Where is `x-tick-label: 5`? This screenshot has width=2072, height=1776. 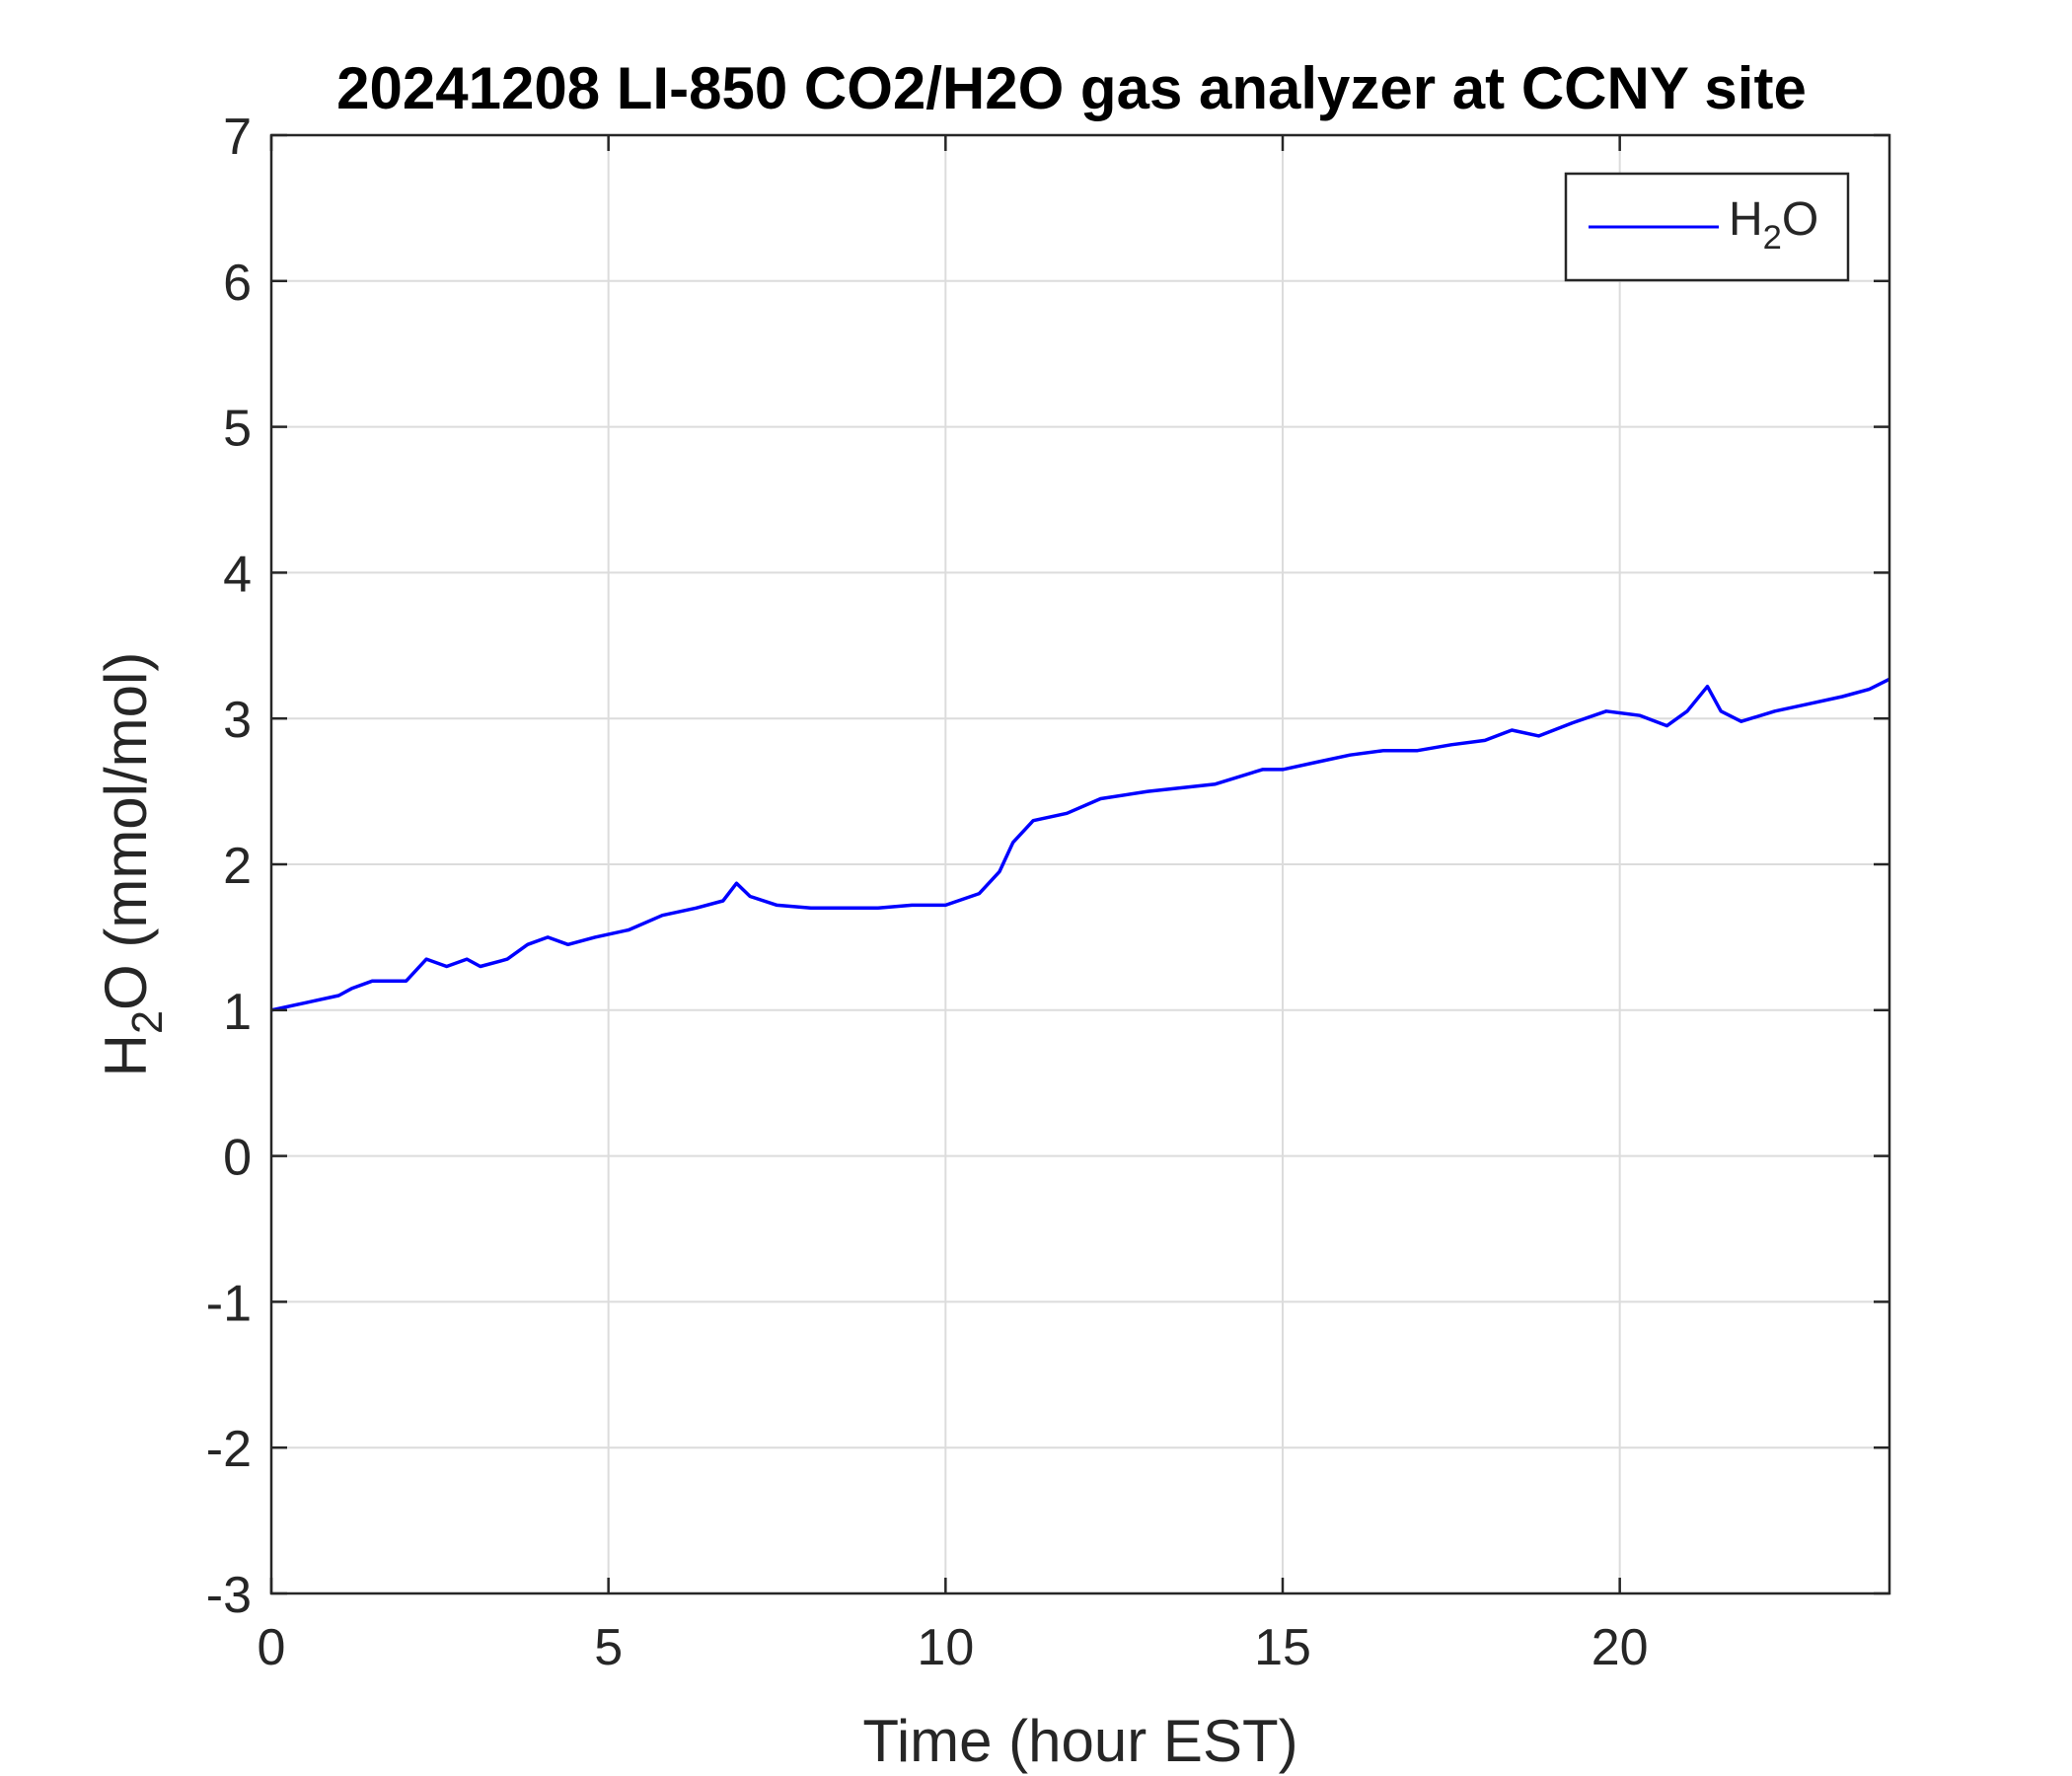
x-tick-label: 5 is located at coordinates (609, 1647).